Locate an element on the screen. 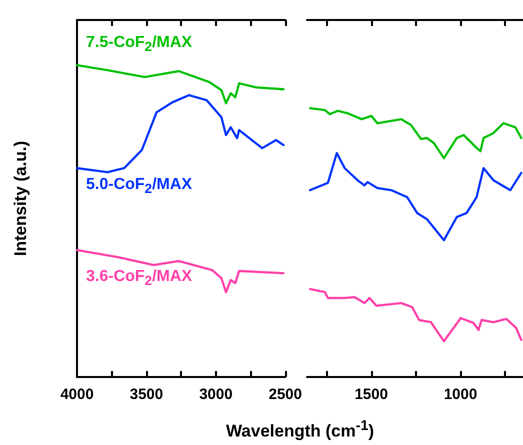 The height and width of the screenshot is (445, 523). series-label: 7.5-CoF$_{2}$/MAX is located at coordinates (139, 44).